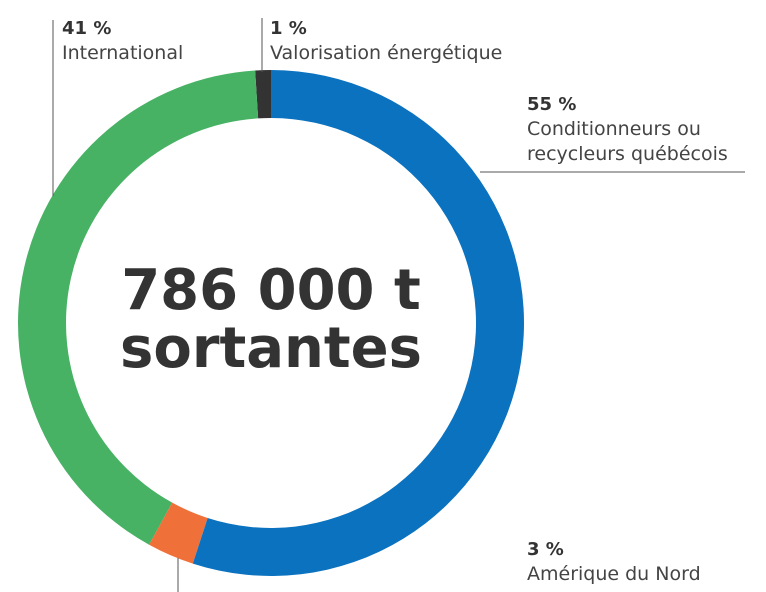  What do you see at coordinates (123, 53) in the screenshot?
I see `category-label: International` at bounding box center [123, 53].